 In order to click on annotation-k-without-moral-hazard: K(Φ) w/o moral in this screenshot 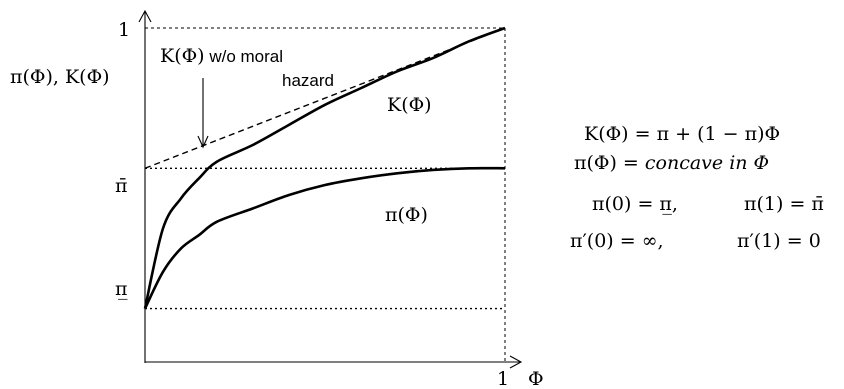, I will do `click(221, 56)`.